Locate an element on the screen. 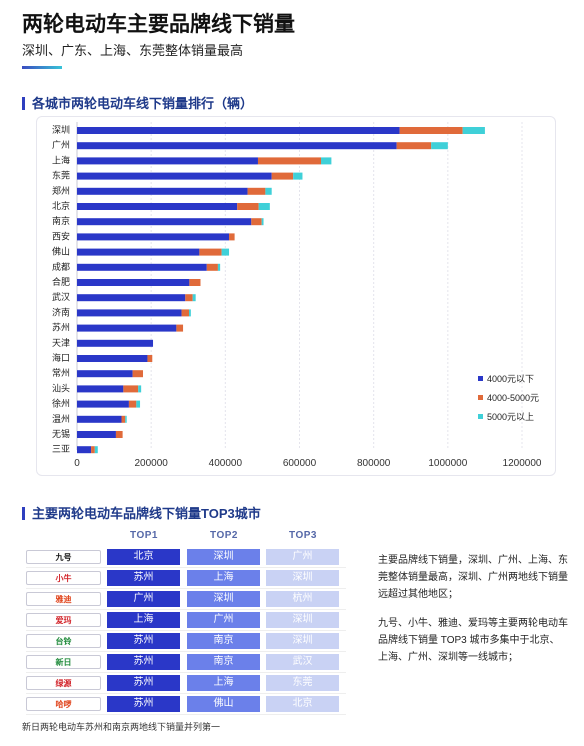 Image resolution: width=584 pixels, height=746 pixels. category-label: 西安 is located at coordinates (61, 235).